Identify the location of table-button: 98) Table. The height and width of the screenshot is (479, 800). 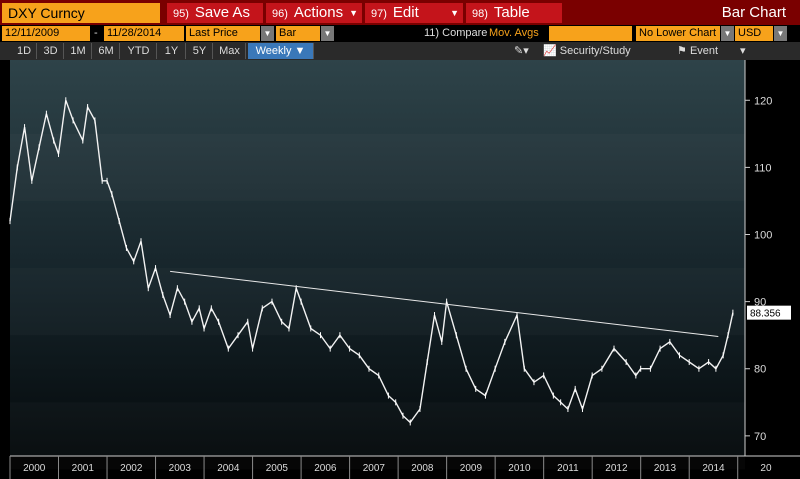
(514, 13).